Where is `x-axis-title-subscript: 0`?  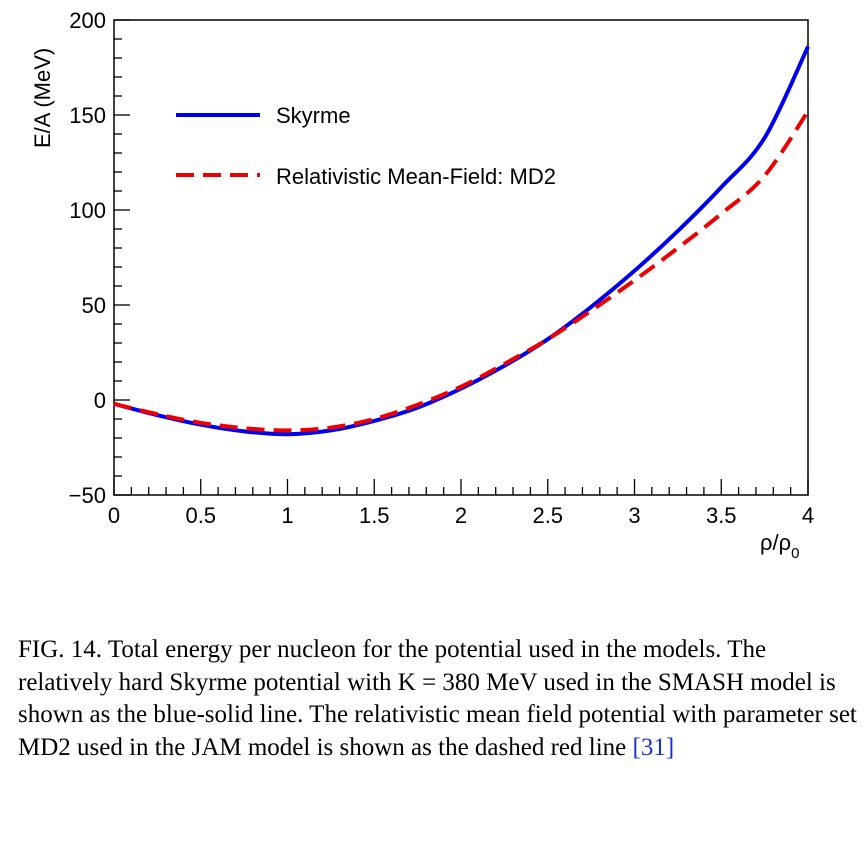 x-axis-title-subscript: 0 is located at coordinates (795, 553).